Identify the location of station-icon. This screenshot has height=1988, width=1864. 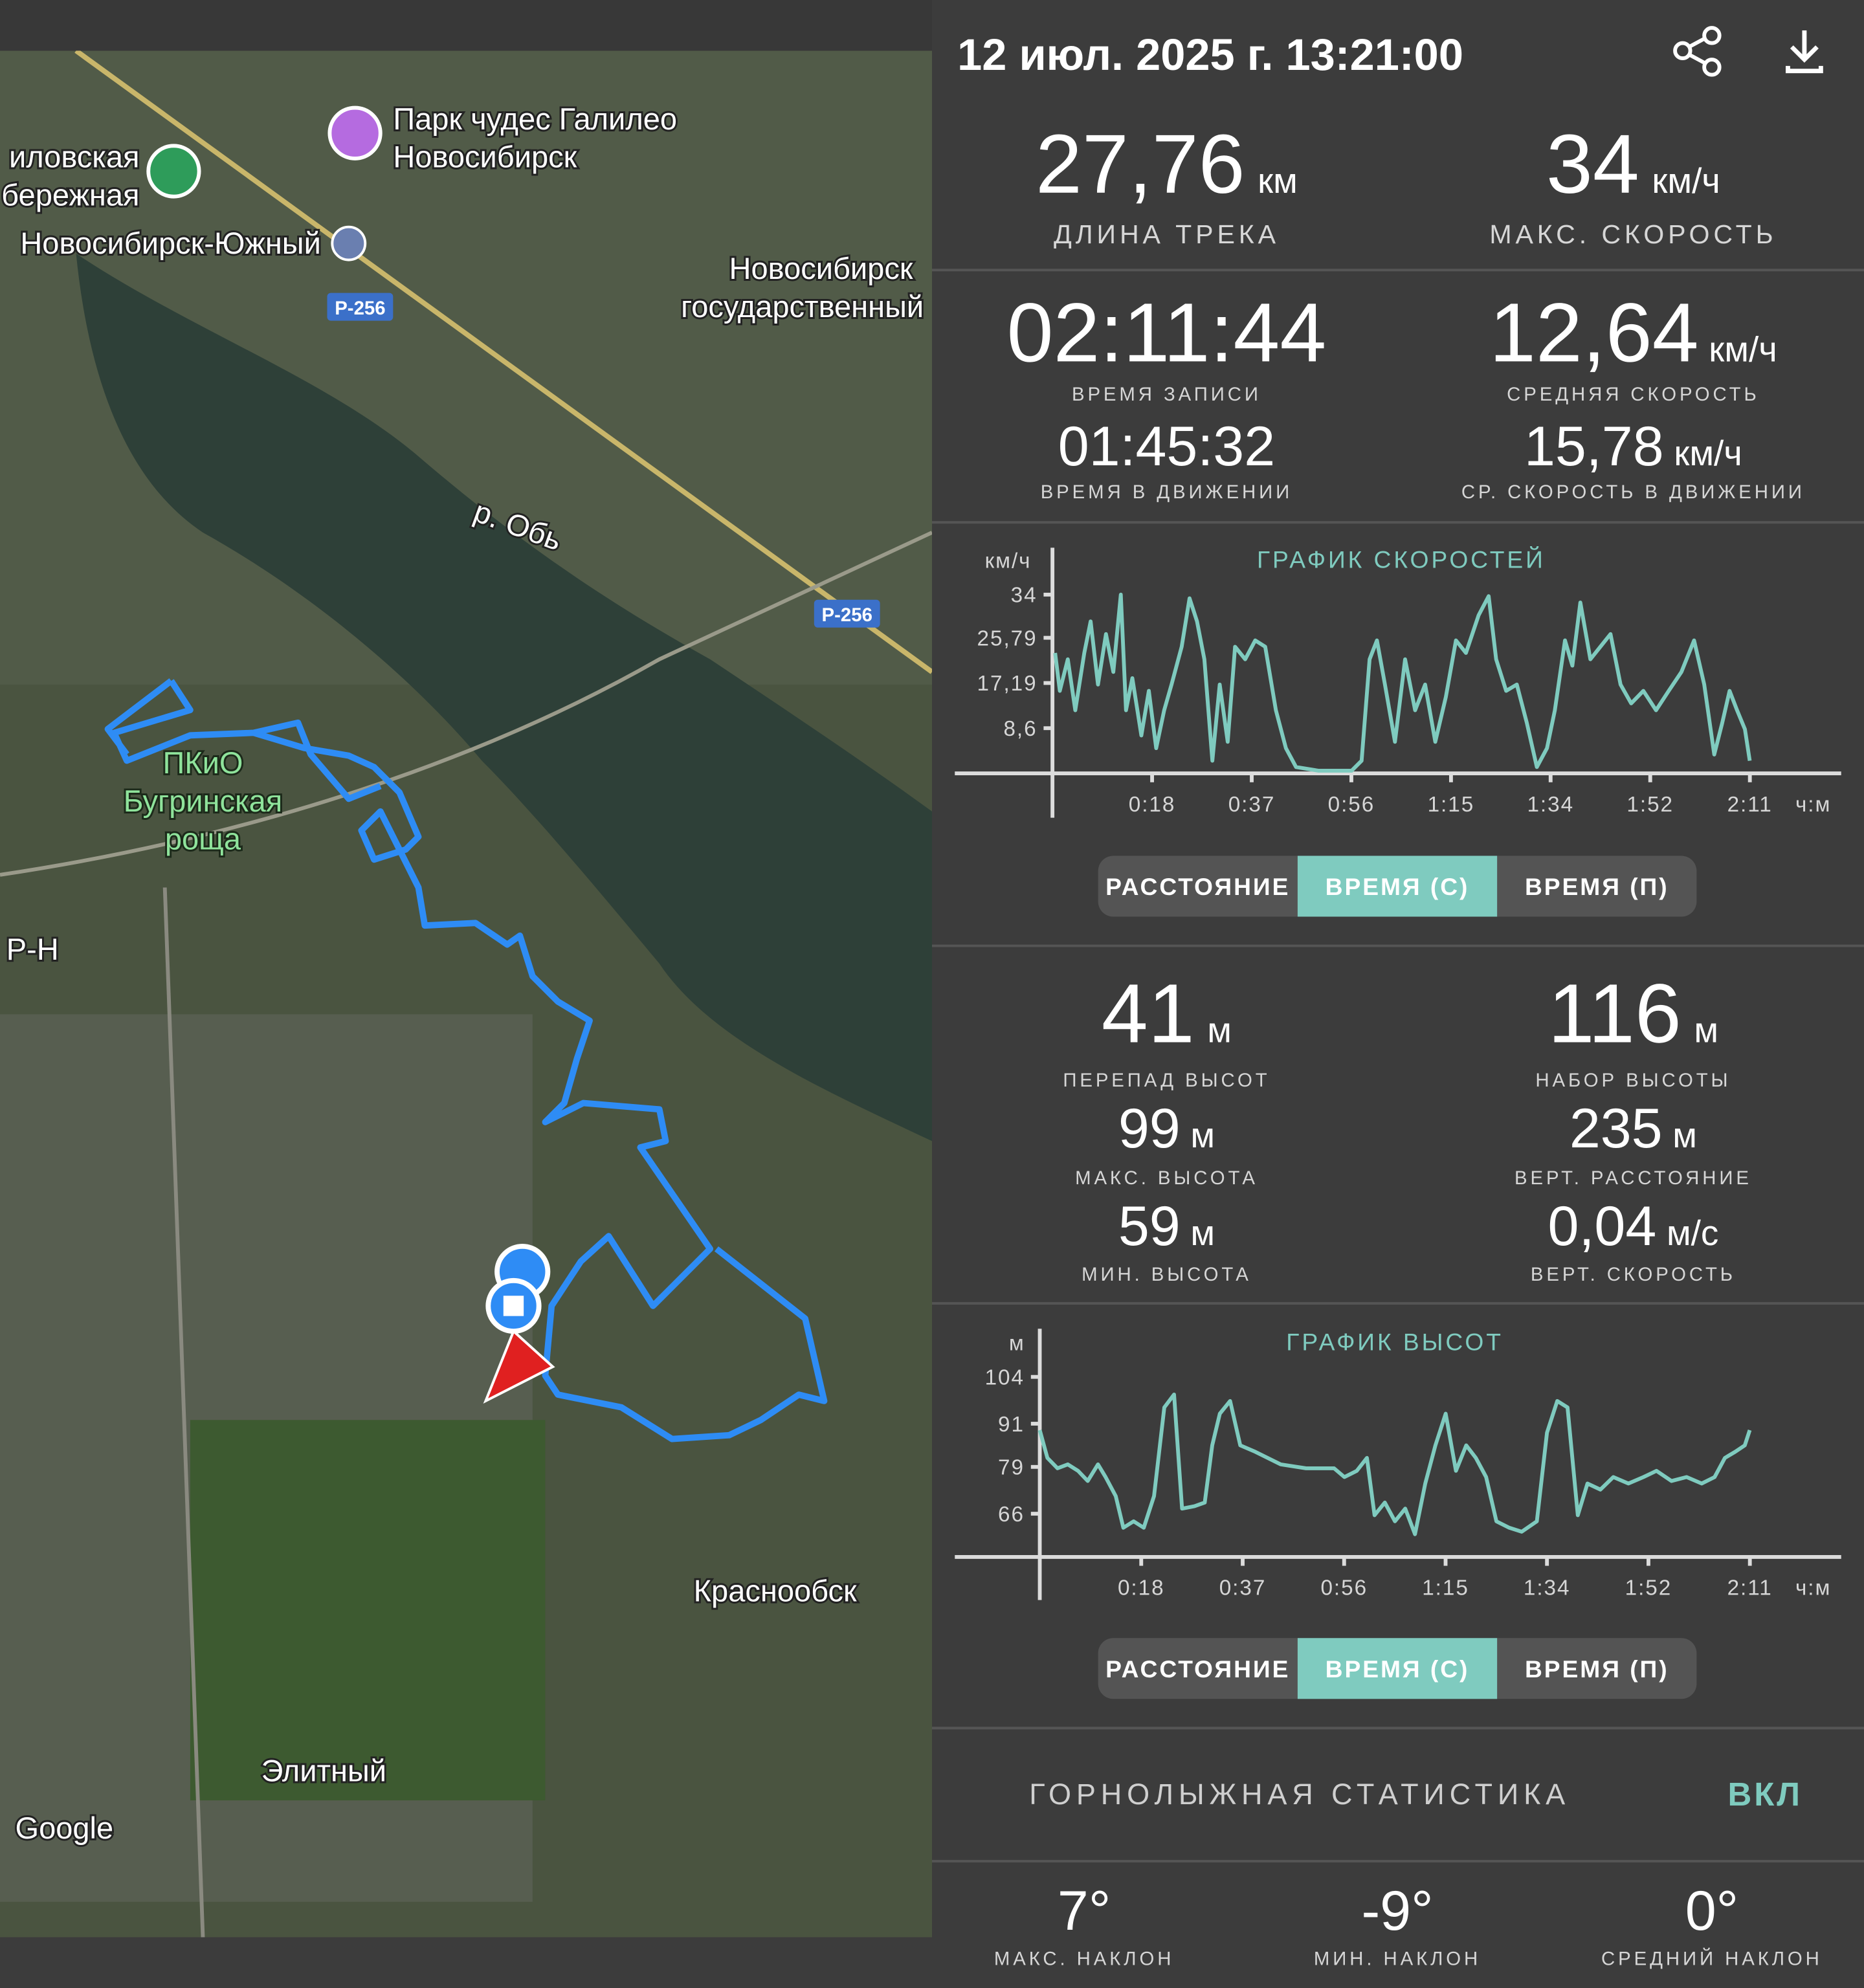
(349, 243).